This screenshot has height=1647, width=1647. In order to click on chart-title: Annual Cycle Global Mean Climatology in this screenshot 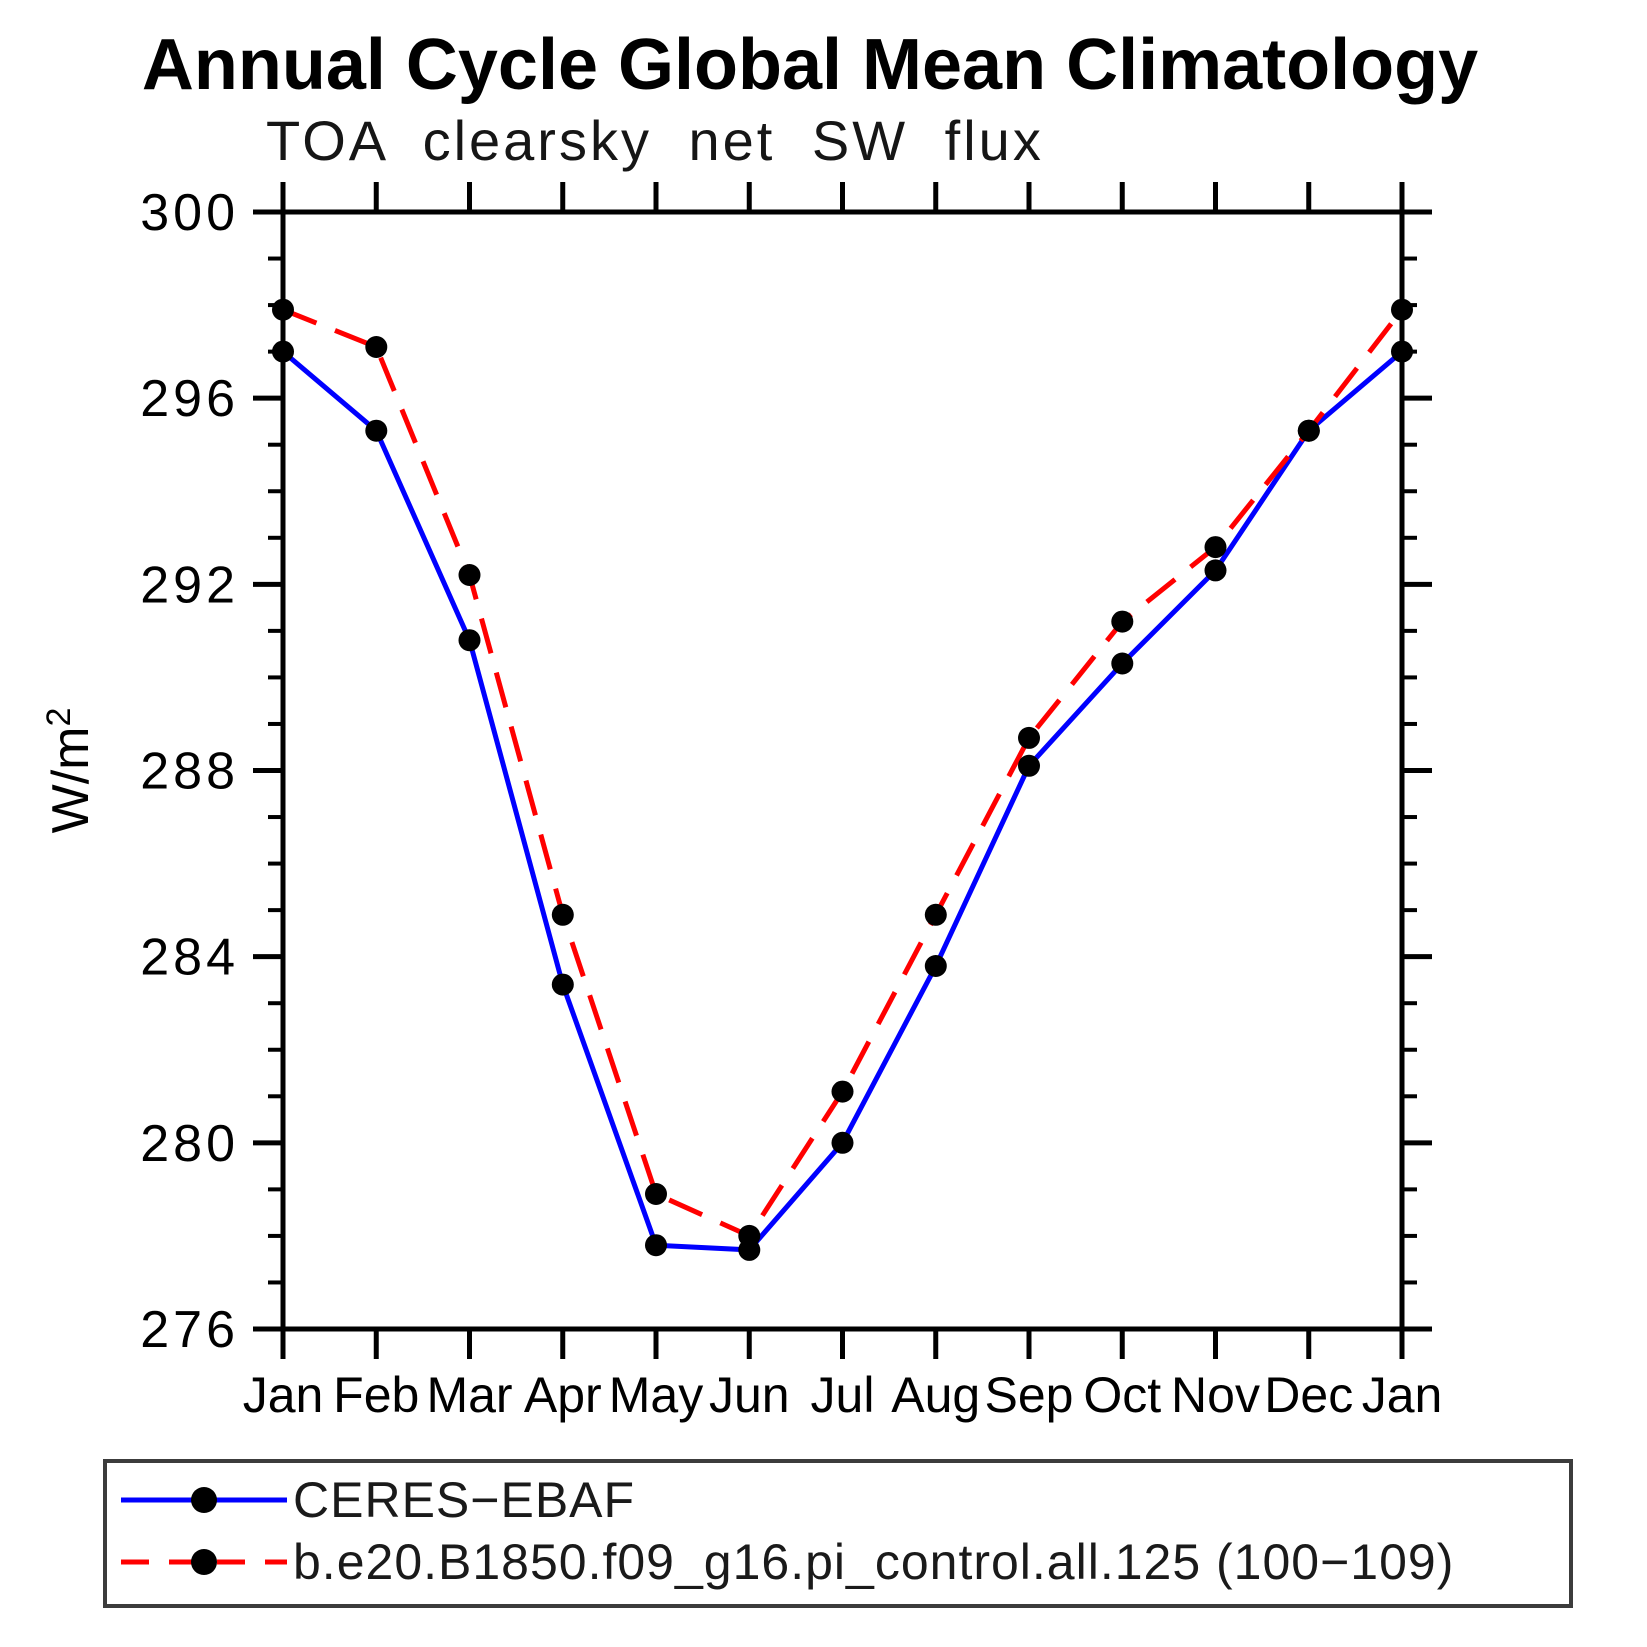, I will do `click(810, 65)`.